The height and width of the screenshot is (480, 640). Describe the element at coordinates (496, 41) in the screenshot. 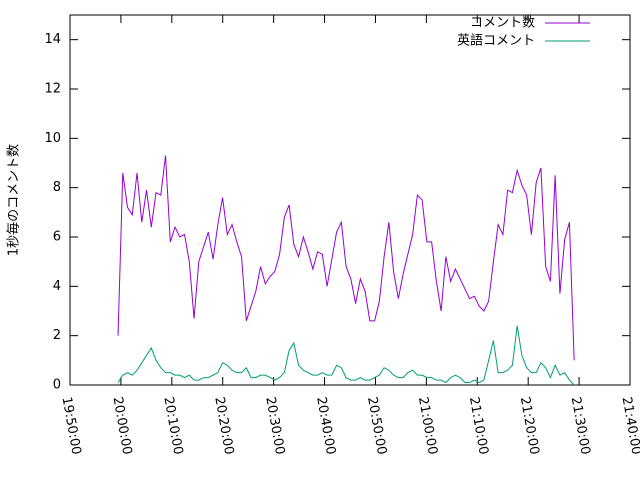

I see `legend-label: 英語コメント` at that location.